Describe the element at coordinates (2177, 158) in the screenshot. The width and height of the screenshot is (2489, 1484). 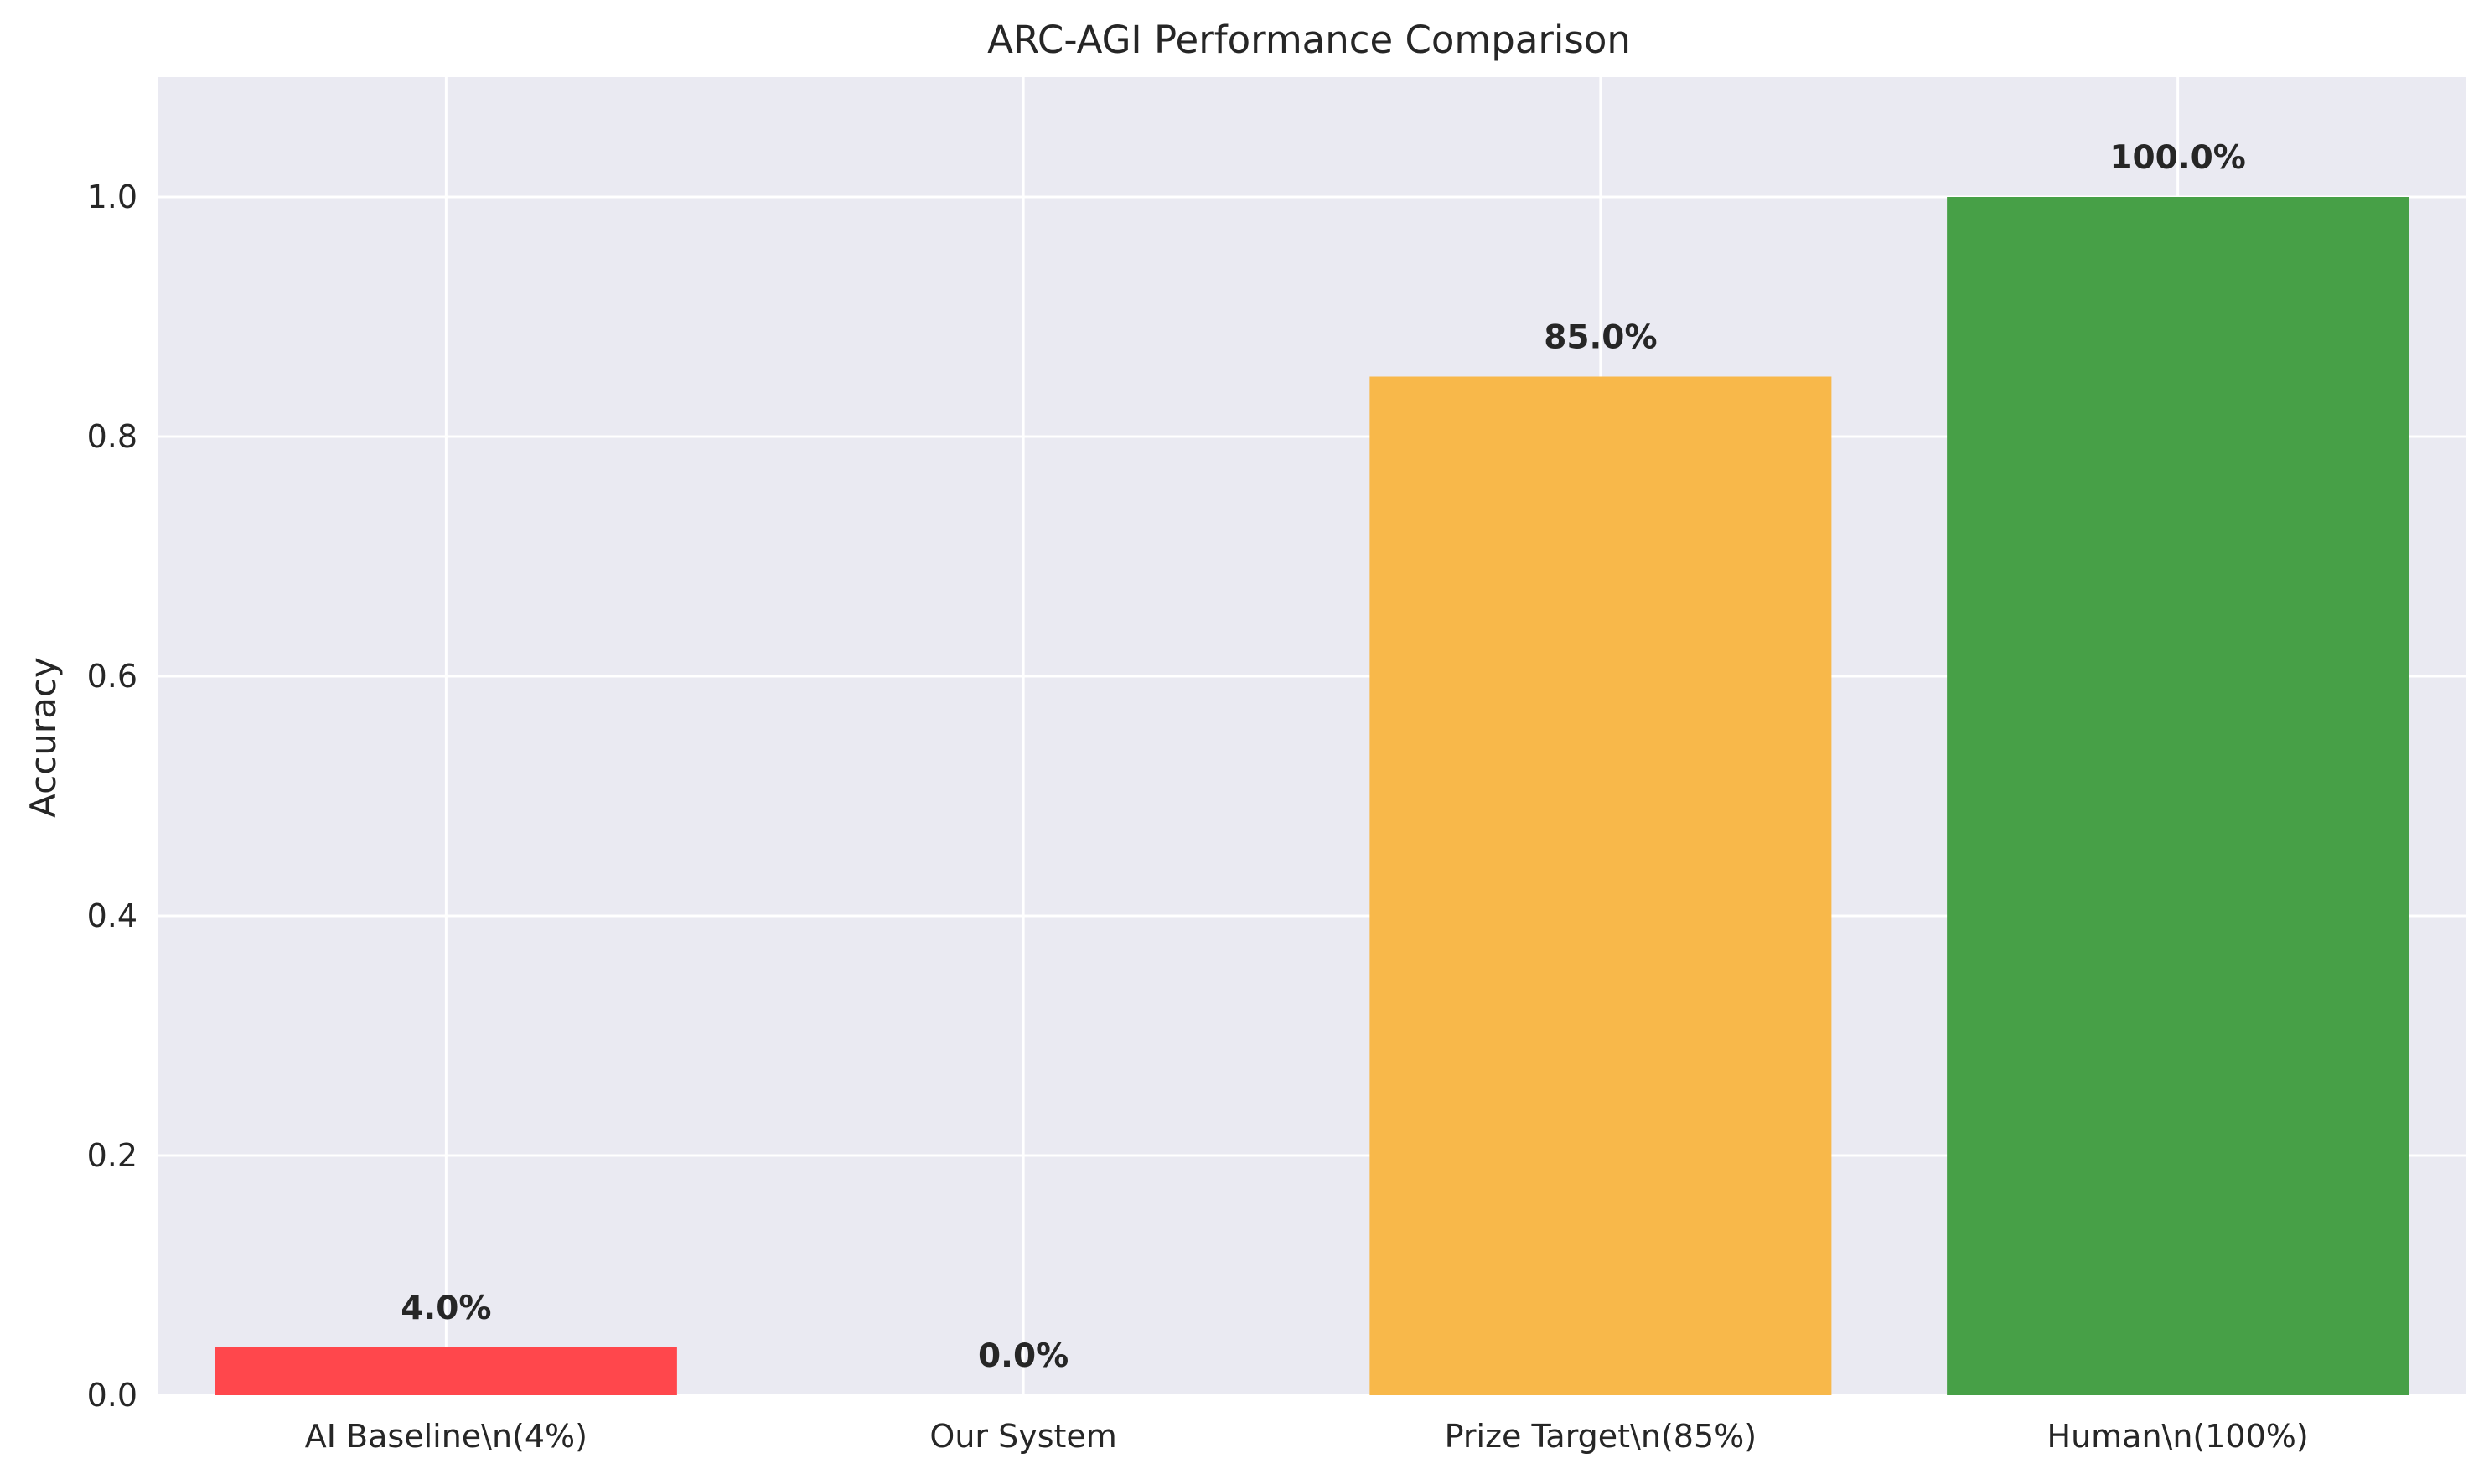
I see `bar-value-label: 100.0%` at that location.